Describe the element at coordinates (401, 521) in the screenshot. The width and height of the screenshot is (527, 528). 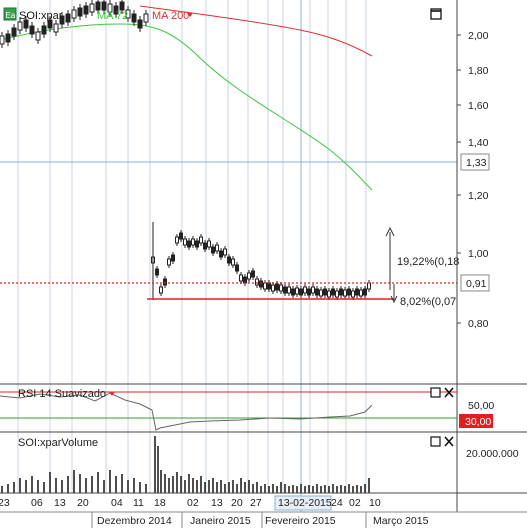
I see `month-label: Março 2015` at that location.